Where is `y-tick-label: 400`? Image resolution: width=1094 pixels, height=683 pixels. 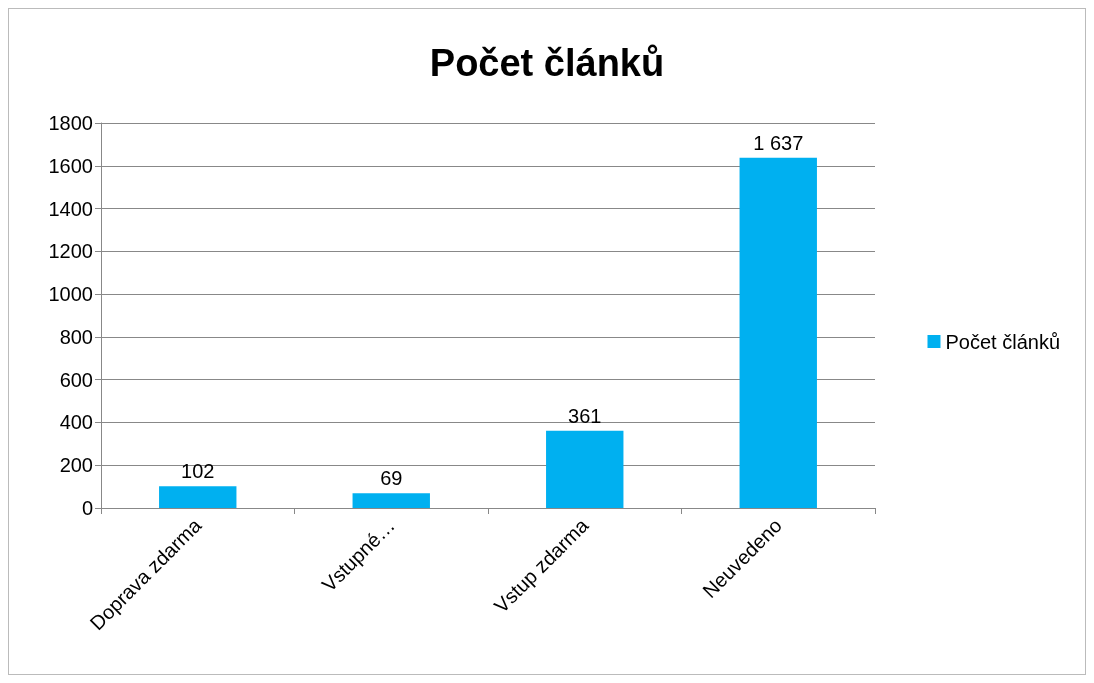 y-tick-label: 400 is located at coordinates (76, 422).